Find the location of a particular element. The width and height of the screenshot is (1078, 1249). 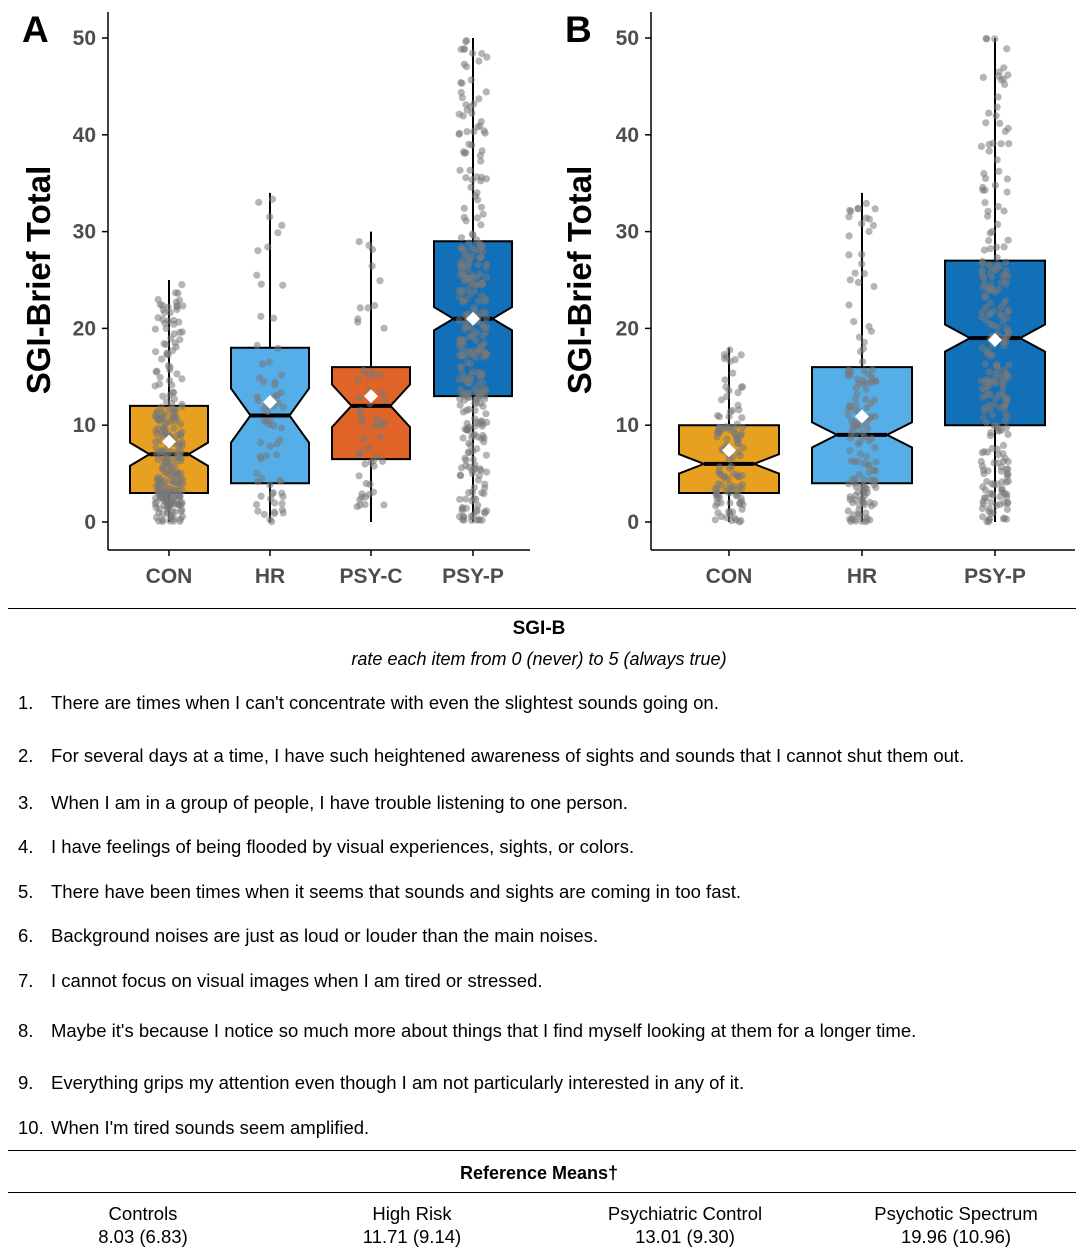

reference-column-controls: Controls 8.03 (6.83) is located at coordinates (146, 1225).